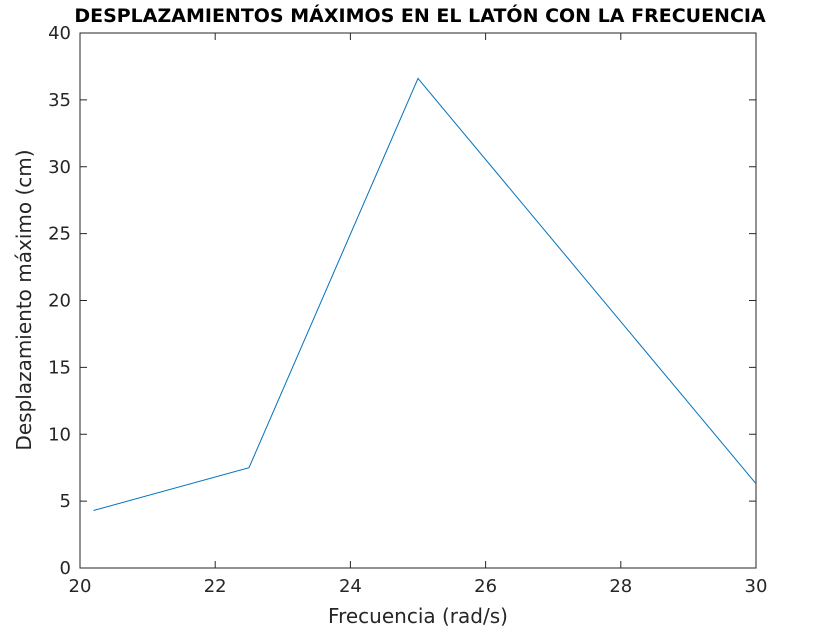 Image resolution: width=838 pixels, height=630 pixels. I want to click on x-tick-label: 24, so click(350, 586).